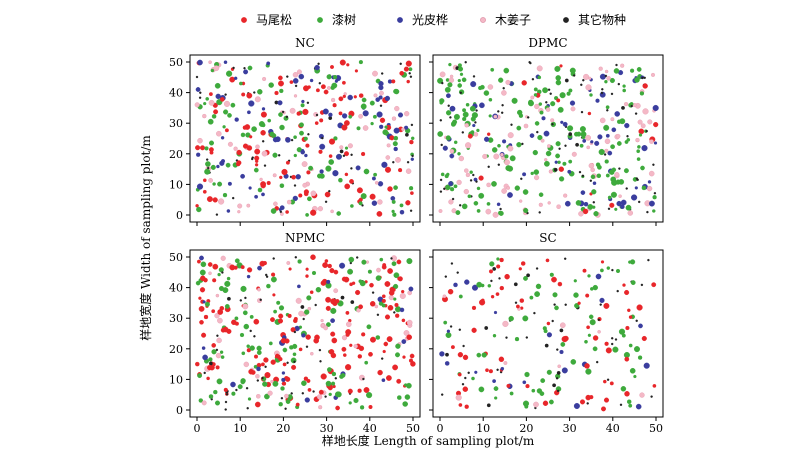 Image resolution: width=800 pixels, height=461 pixels. I want to click on legend-marker, so click(566, 20).